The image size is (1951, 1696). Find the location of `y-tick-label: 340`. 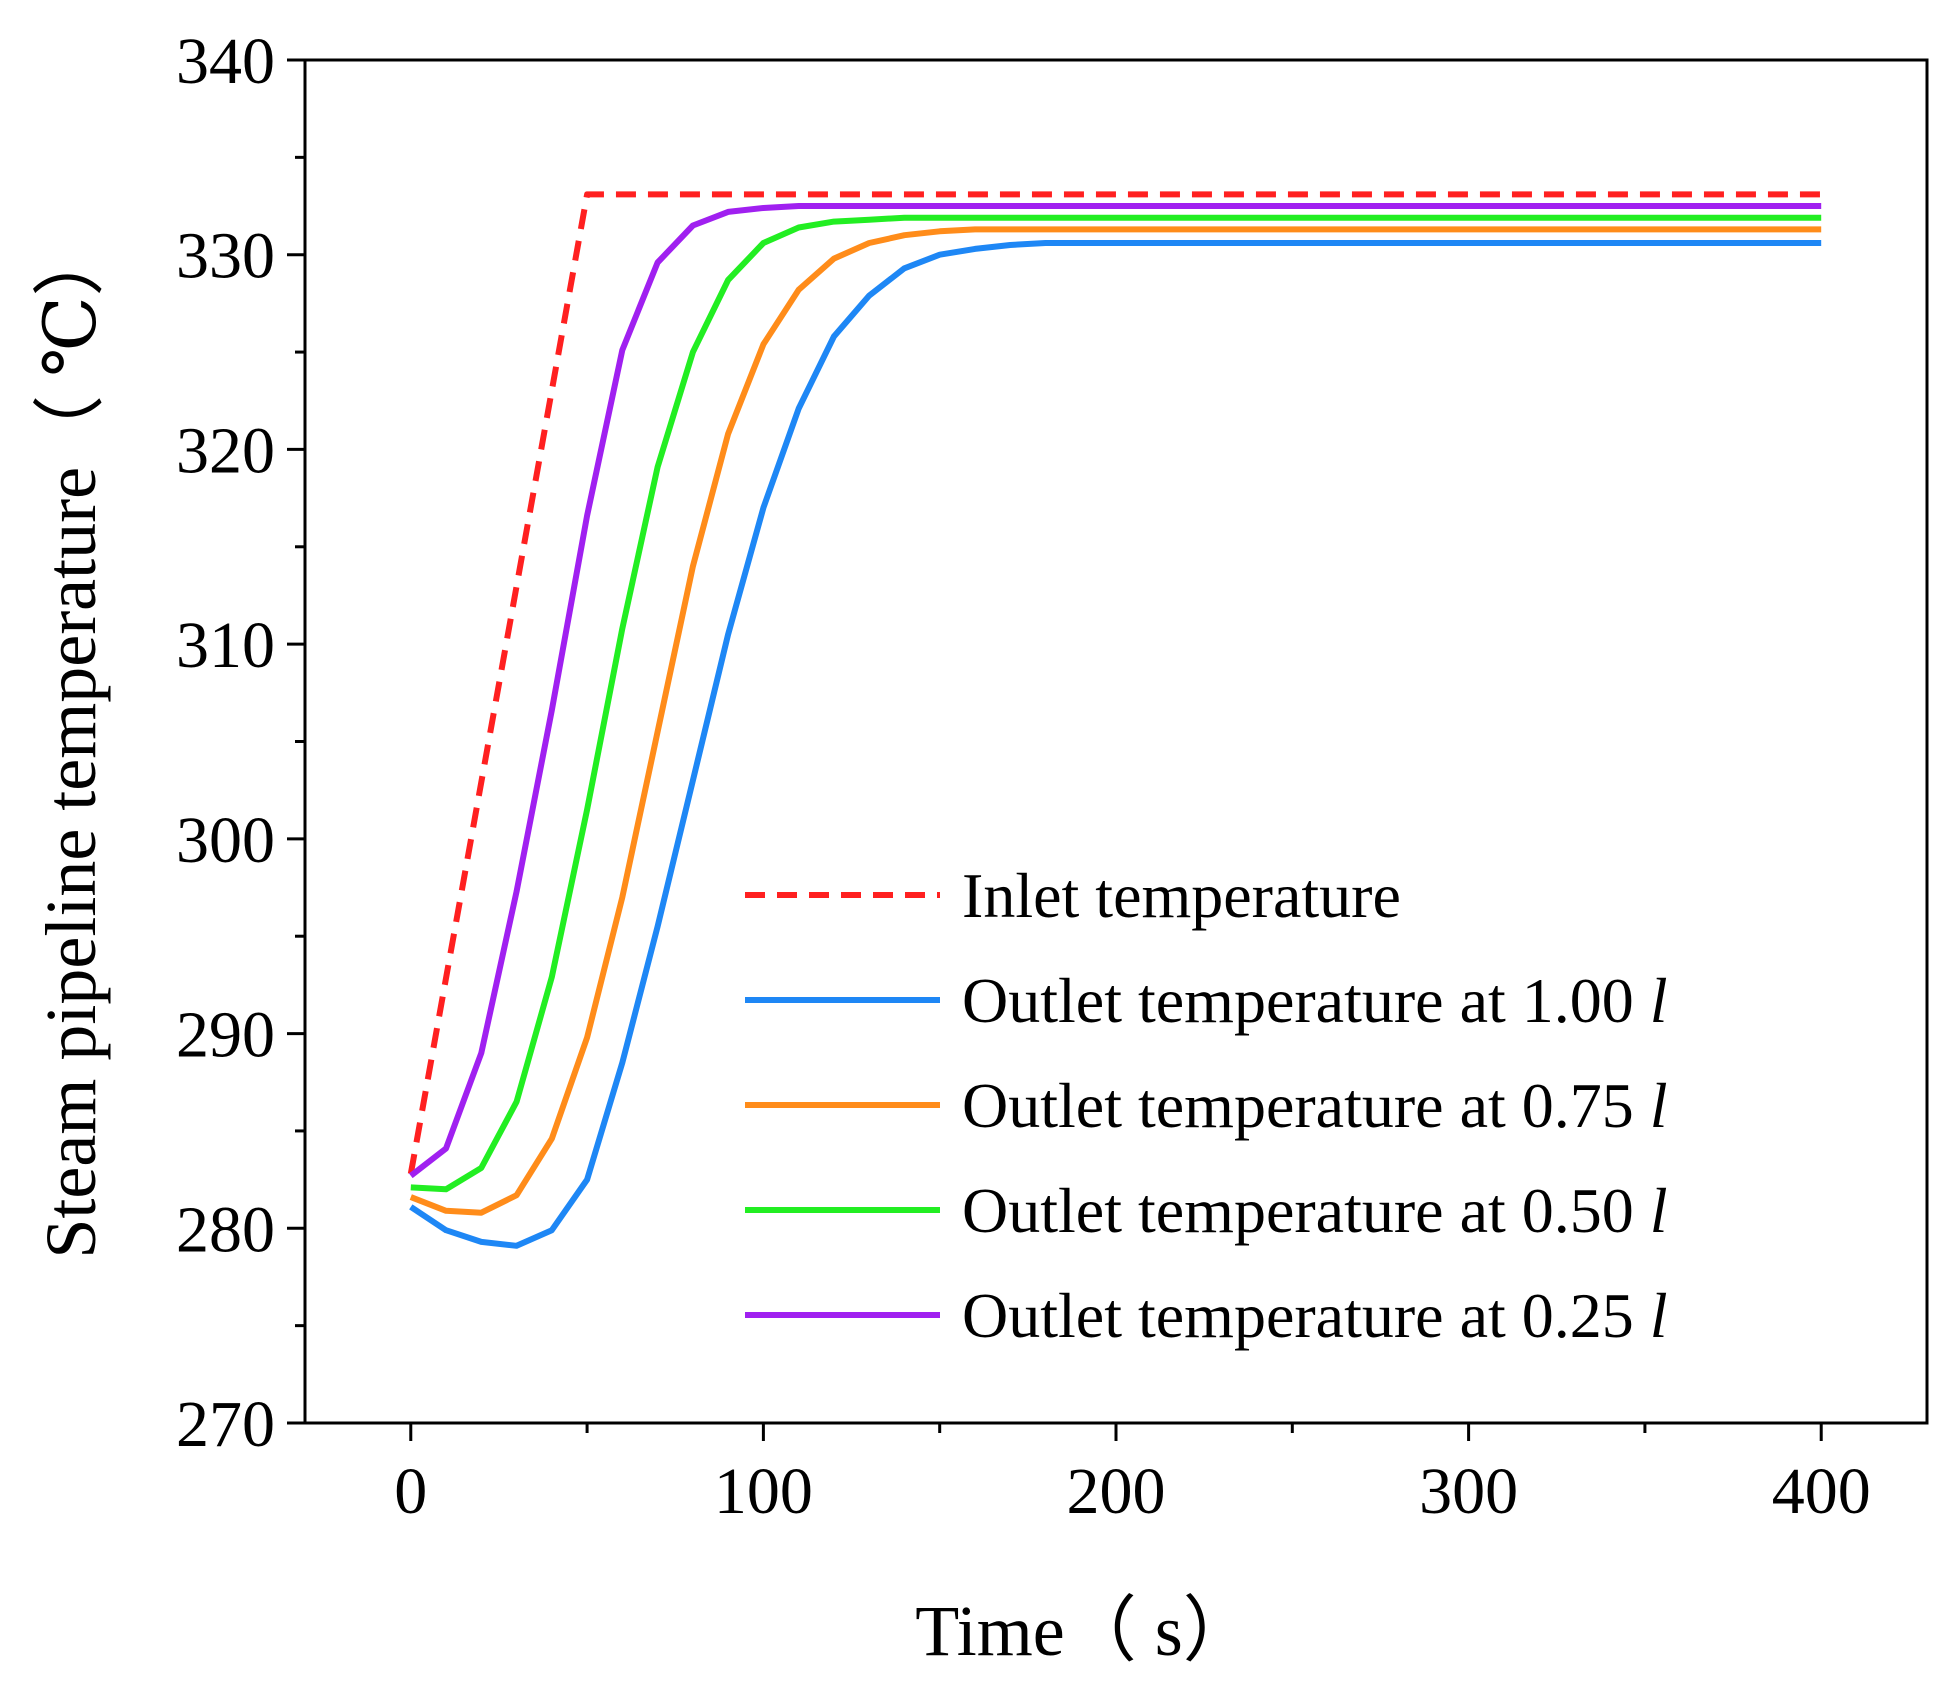

y-tick-label: 340 is located at coordinates (225, 61).